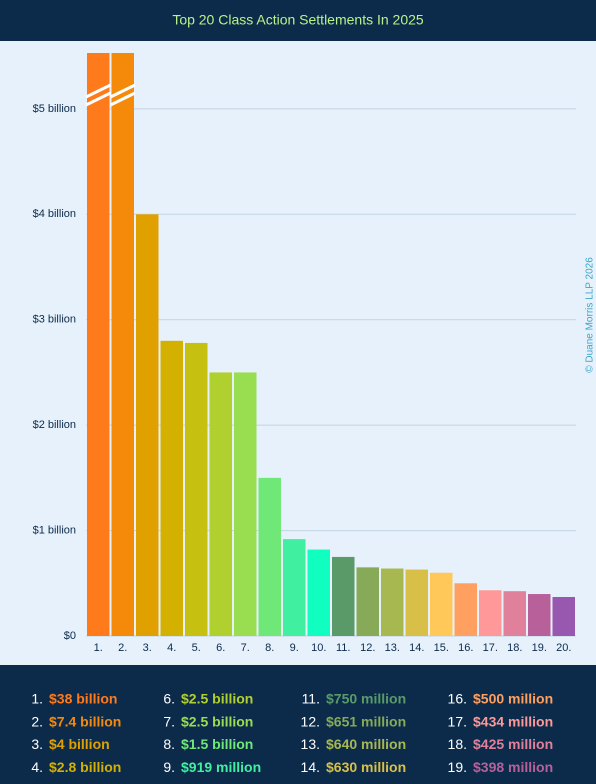 The width and height of the screenshot is (596, 784). I want to click on x-tick-label: 6., so click(220, 648).